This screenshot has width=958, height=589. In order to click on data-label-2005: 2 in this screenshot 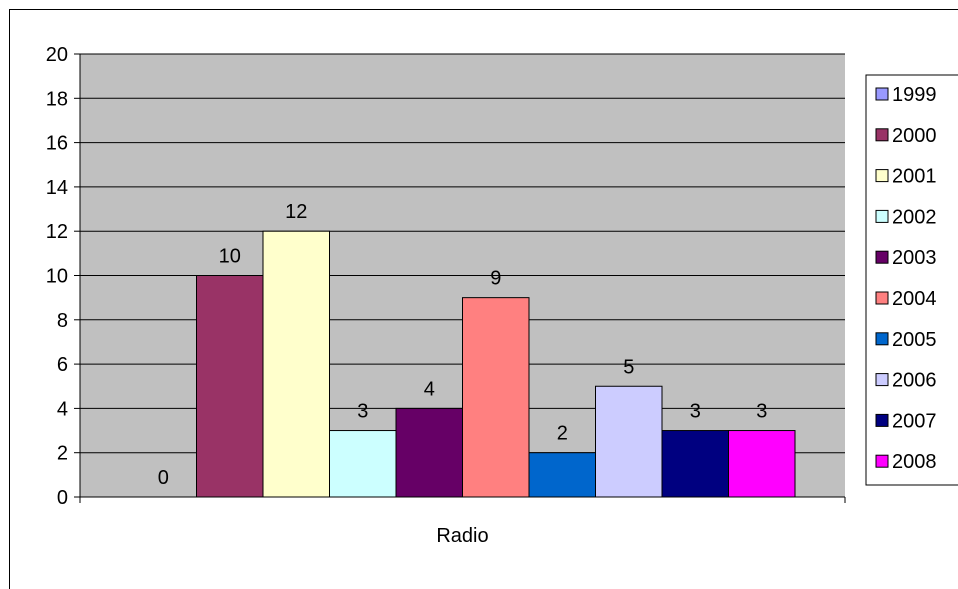, I will do `click(562, 434)`.